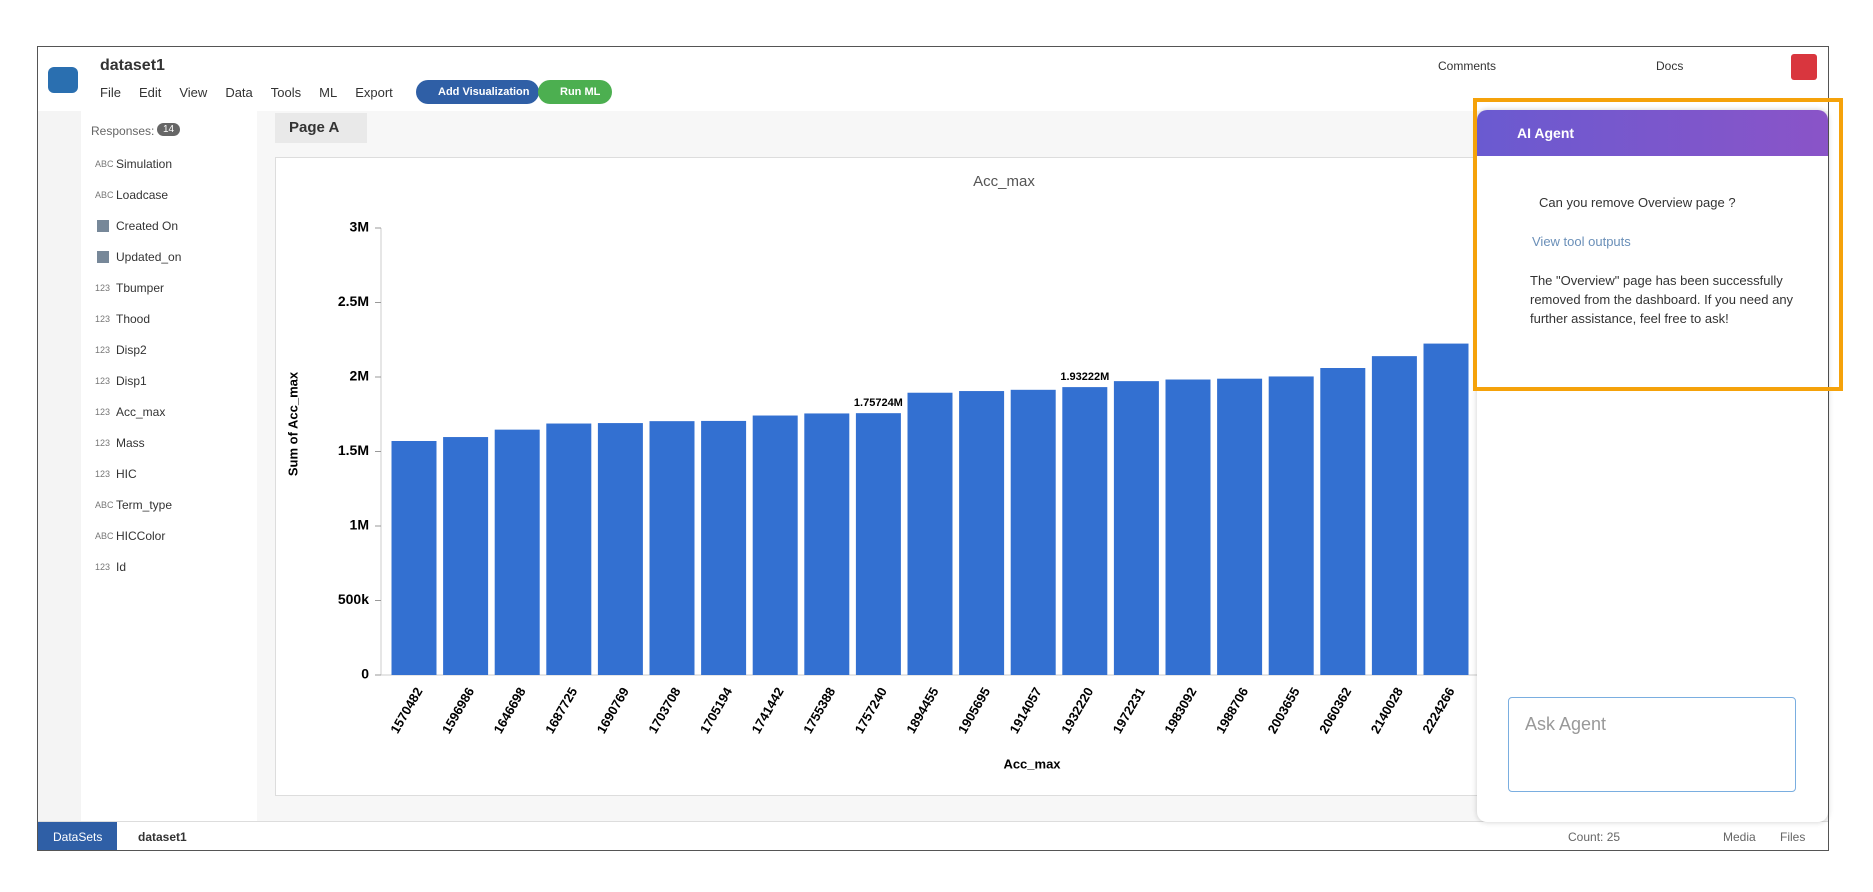 Image resolution: width=1873 pixels, height=892 pixels. I want to click on field-row: ABC Loadcase, so click(169, 197).